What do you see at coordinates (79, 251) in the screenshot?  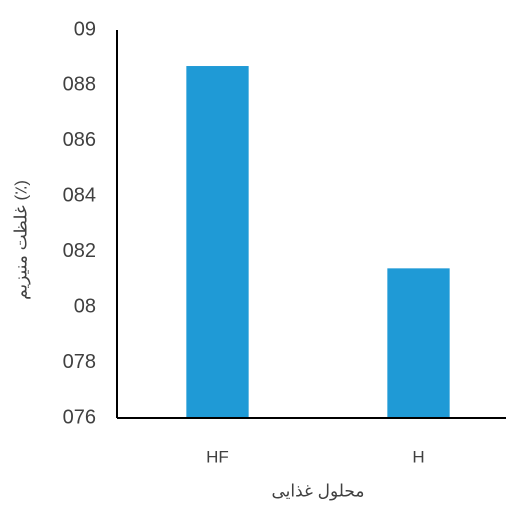 I see `y-tick-label: 082` at bounding box center [79, 251].